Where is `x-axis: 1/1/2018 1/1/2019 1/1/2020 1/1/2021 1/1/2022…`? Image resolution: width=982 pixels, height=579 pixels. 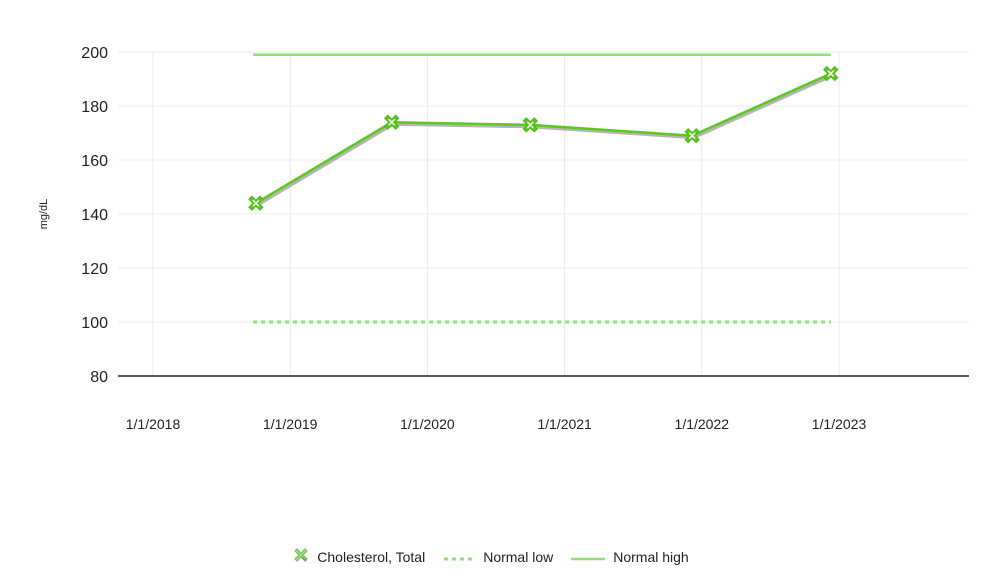 x-axis: 1/1/2018 1/1/2019 1/1/2020 1/1/2021 1/1/2022… is located at coordinates (543, 403).